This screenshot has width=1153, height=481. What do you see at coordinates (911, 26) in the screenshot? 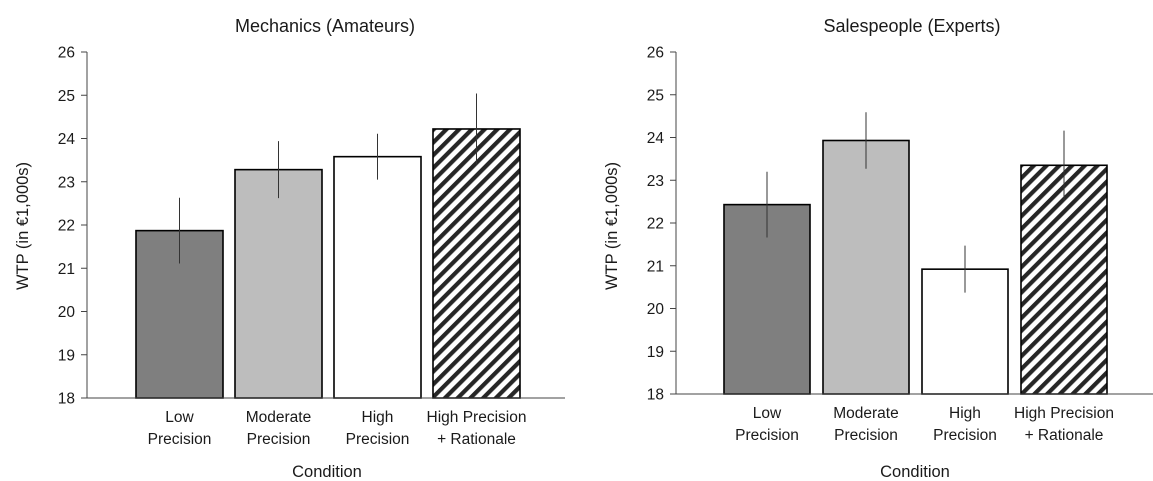
I see `chart-title: Salespeople (Experts)` at bounding box center [911, 26].